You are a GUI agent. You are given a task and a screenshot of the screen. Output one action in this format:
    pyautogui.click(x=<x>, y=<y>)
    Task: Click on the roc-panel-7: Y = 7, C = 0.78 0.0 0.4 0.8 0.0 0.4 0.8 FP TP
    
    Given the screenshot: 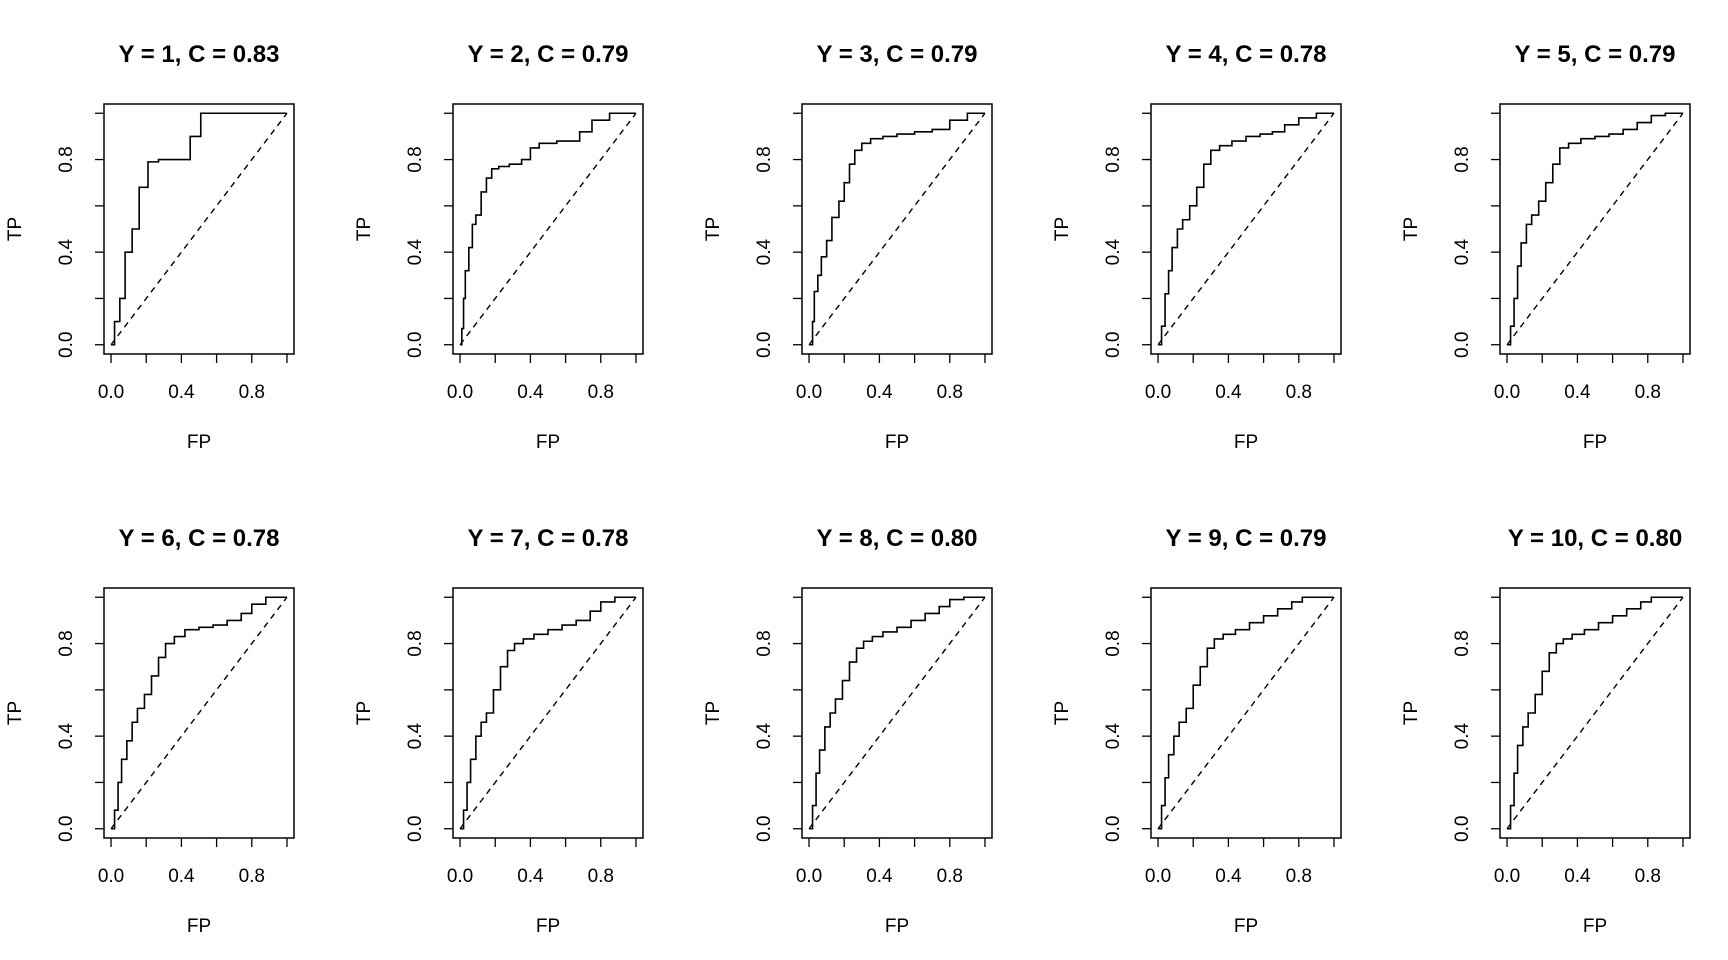 What is the action you would take?
    pyautogui.click(x=499, y=731)
    